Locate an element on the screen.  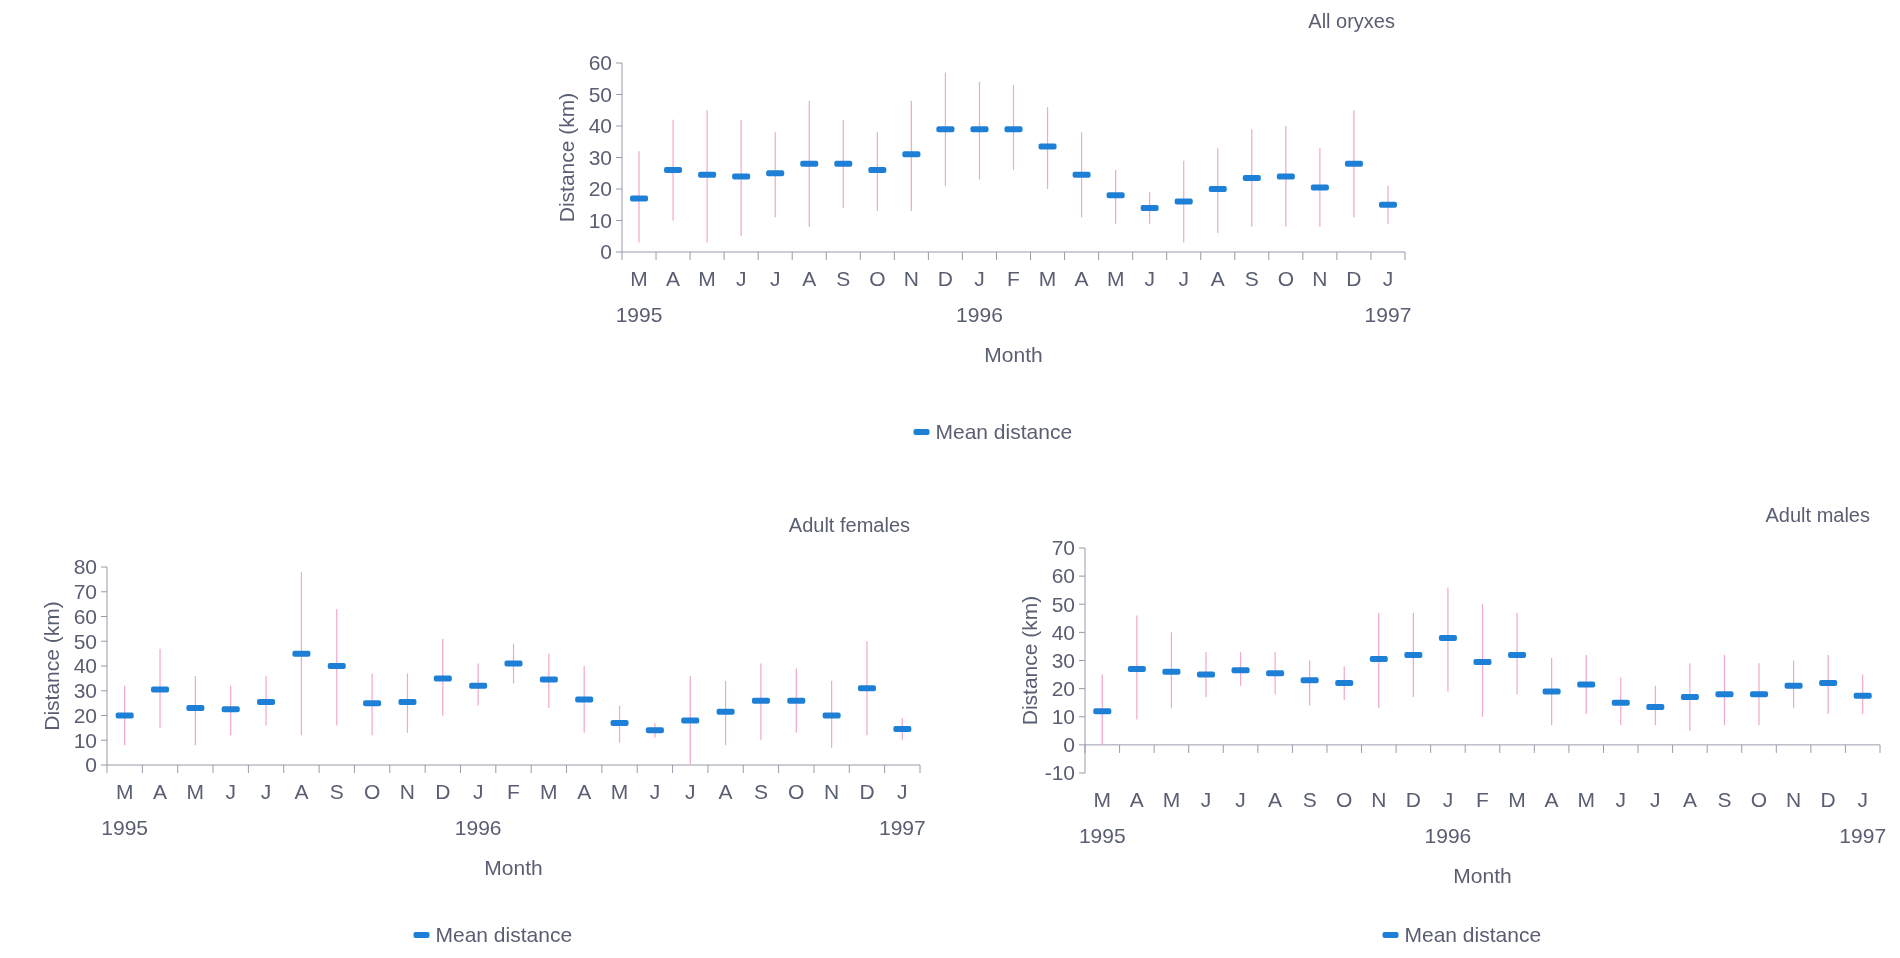
chart-title: Adult females is located at coordinates (849, 525).